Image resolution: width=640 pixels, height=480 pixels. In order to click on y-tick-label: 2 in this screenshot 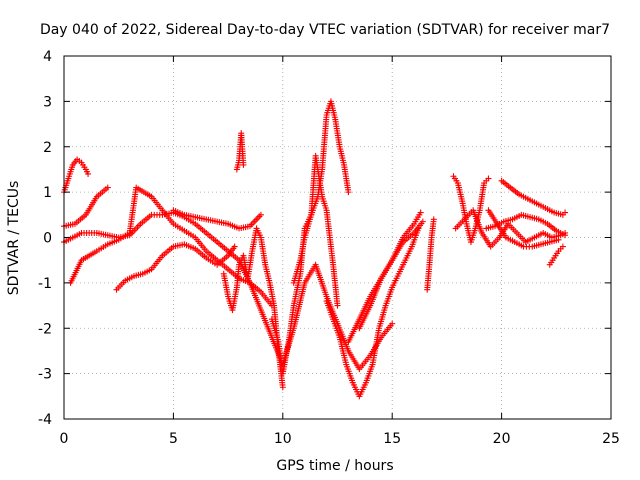, I will do `click(47, 148)`.